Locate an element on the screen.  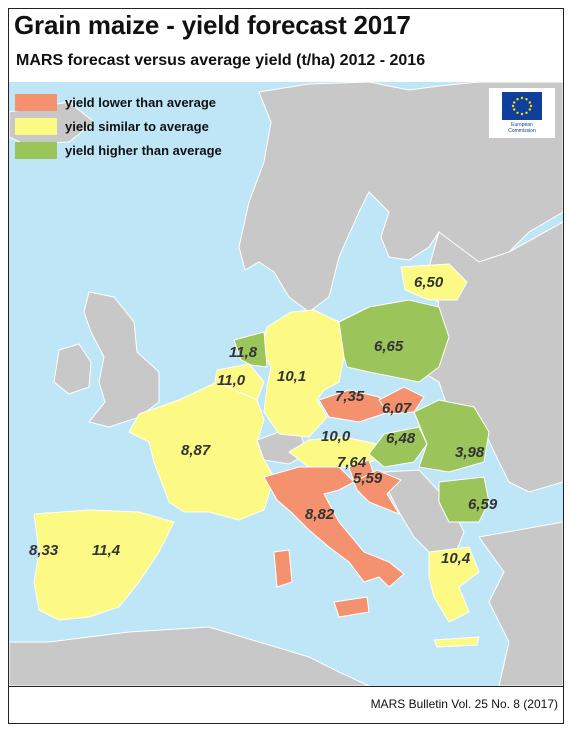
region-romania is located at coordinates (451, 436).